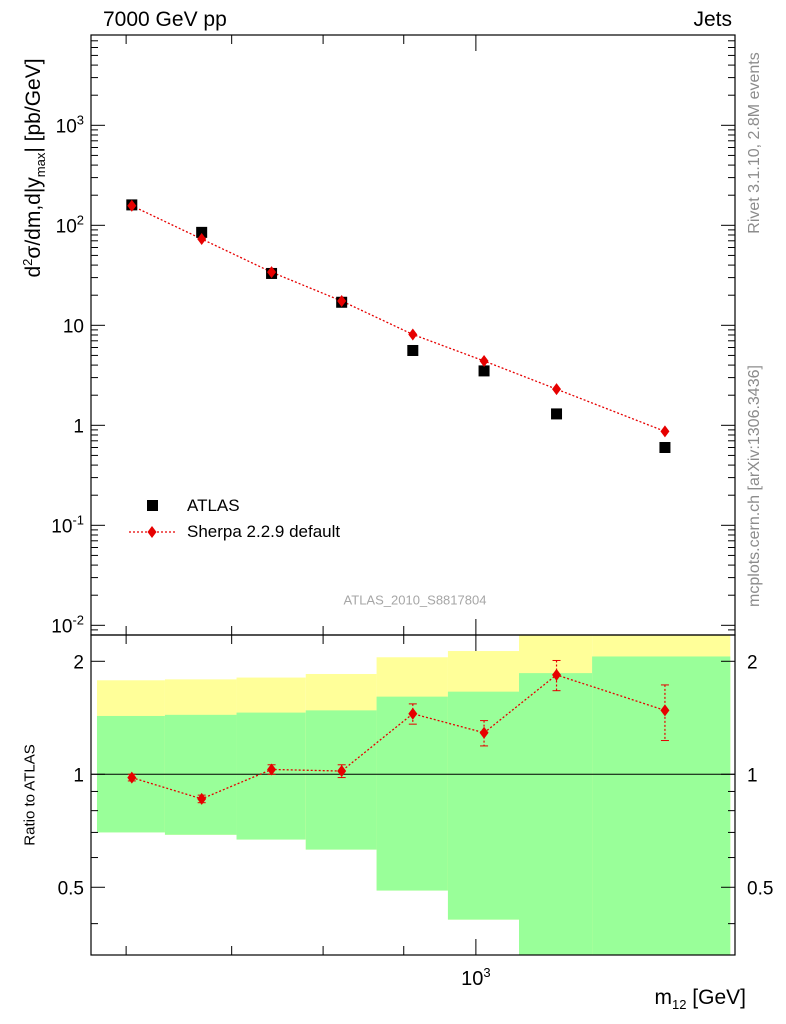  I want to click on ratio-y-tick-label-right: 2, so click(752, 662).